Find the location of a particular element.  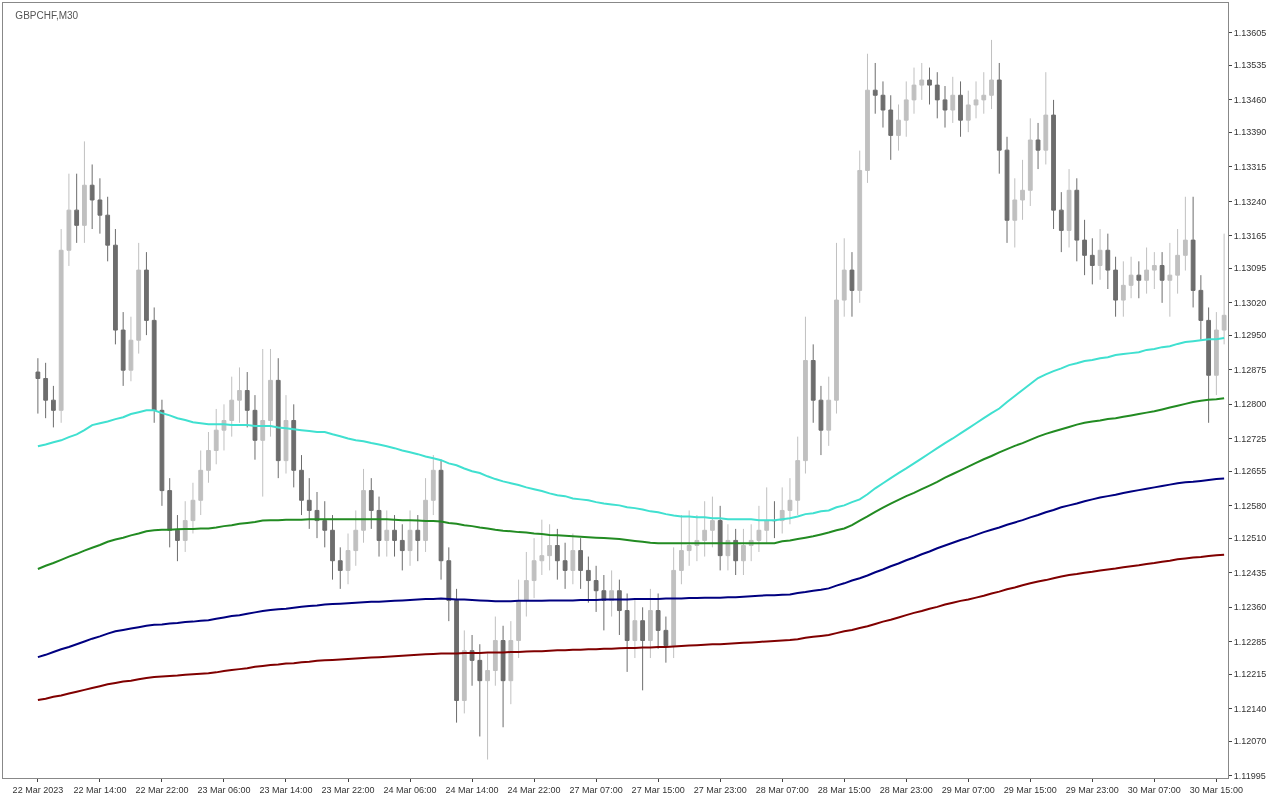

x-tick-label: 24 Mar 14:00 is located at coordinates (472, 789).